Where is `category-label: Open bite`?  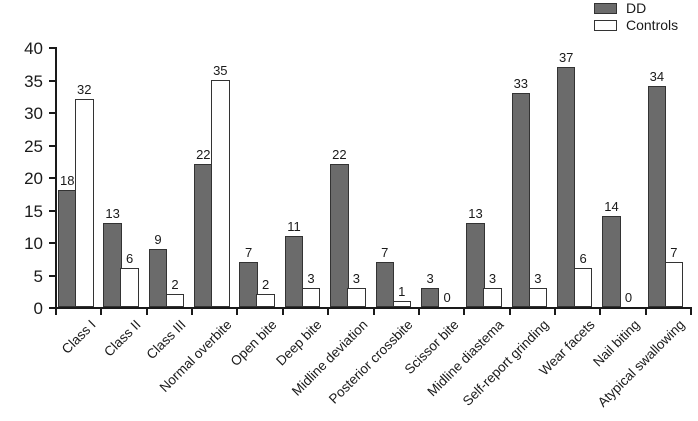 category-label: Open bite is located at coordinates (253, 343).